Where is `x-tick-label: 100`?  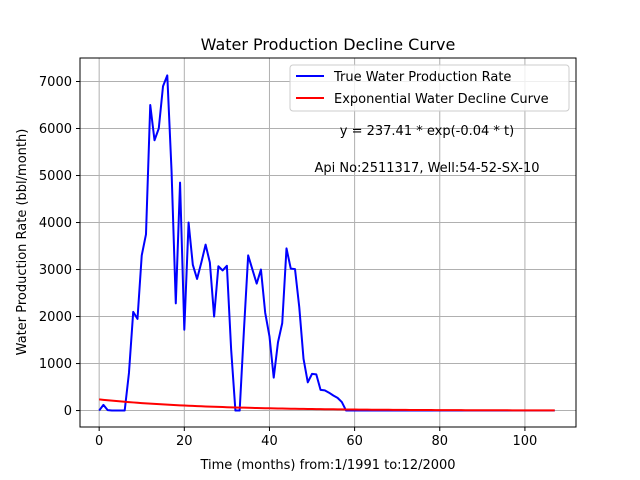
x-tick-label: 100 is located at coordinates (524, 441).